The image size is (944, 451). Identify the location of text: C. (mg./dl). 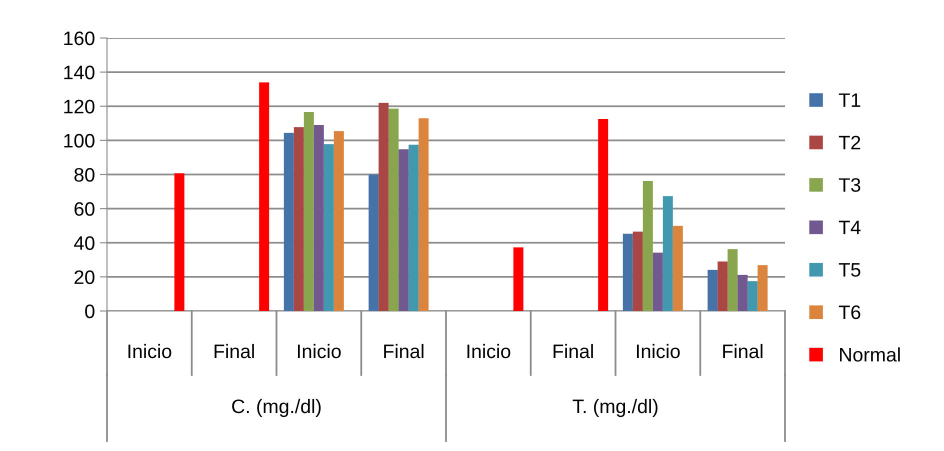
(276, 408).